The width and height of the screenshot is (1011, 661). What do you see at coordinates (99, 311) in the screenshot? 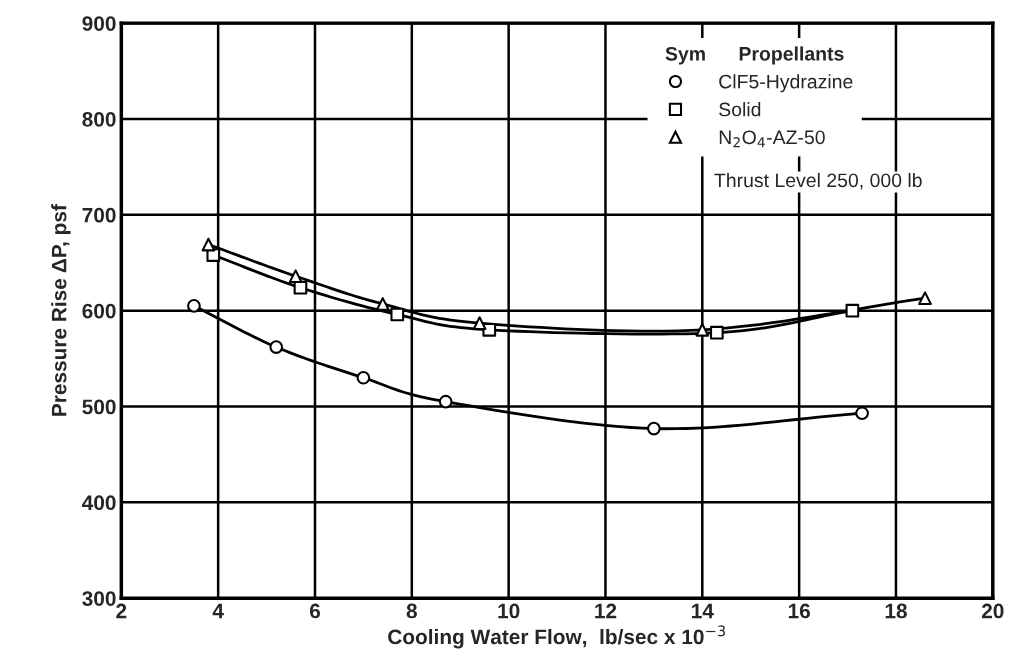
I see `y-tick-label: 600` at bounding box center [99, 311].